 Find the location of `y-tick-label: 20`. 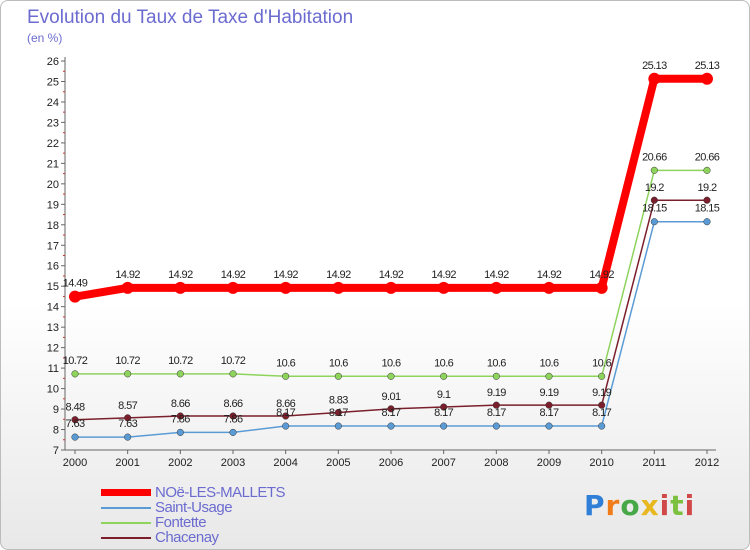

y-tick-label: 20 is located at coordinates (53, 185).